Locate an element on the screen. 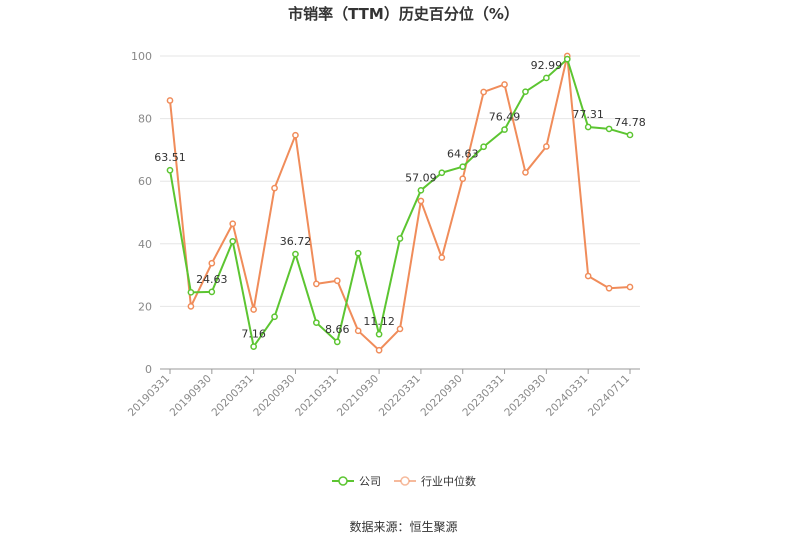 Image resolution: width=807 pixels, height=546 pixels. x-tick-label: 20200930 is located at coordinates (274, 396).